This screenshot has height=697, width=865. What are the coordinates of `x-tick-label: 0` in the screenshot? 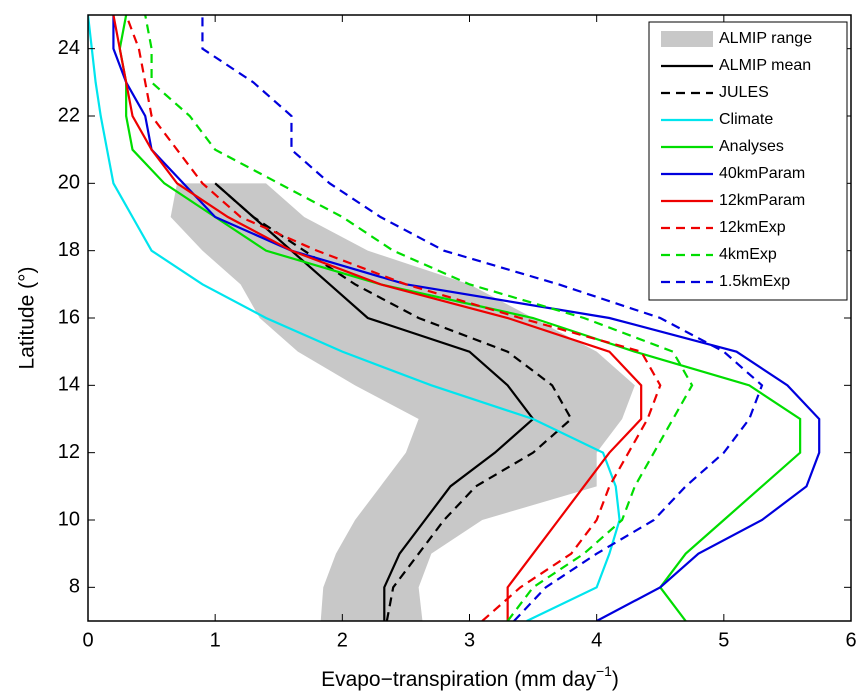 It's located at (87, 640).